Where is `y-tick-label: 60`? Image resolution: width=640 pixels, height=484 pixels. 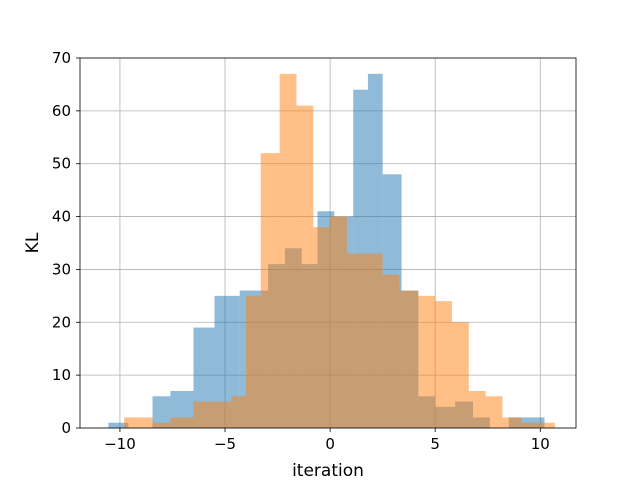
y-tick-label: 60 is located at coordinates (61, 111).